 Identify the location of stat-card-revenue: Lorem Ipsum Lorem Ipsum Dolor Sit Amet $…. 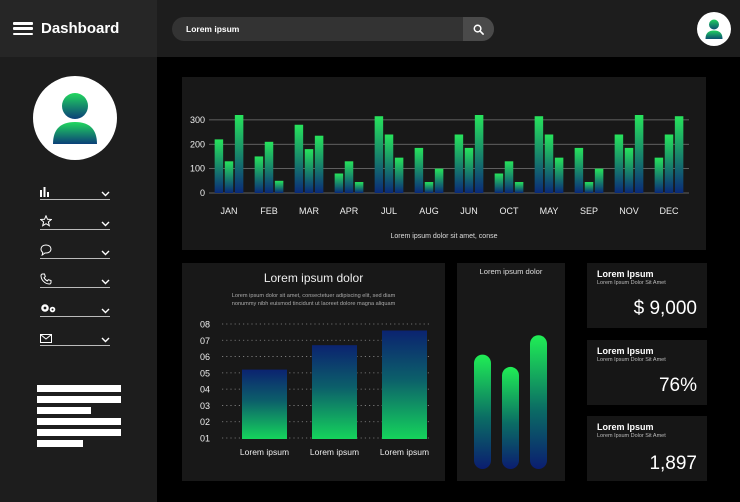
(647, 295).